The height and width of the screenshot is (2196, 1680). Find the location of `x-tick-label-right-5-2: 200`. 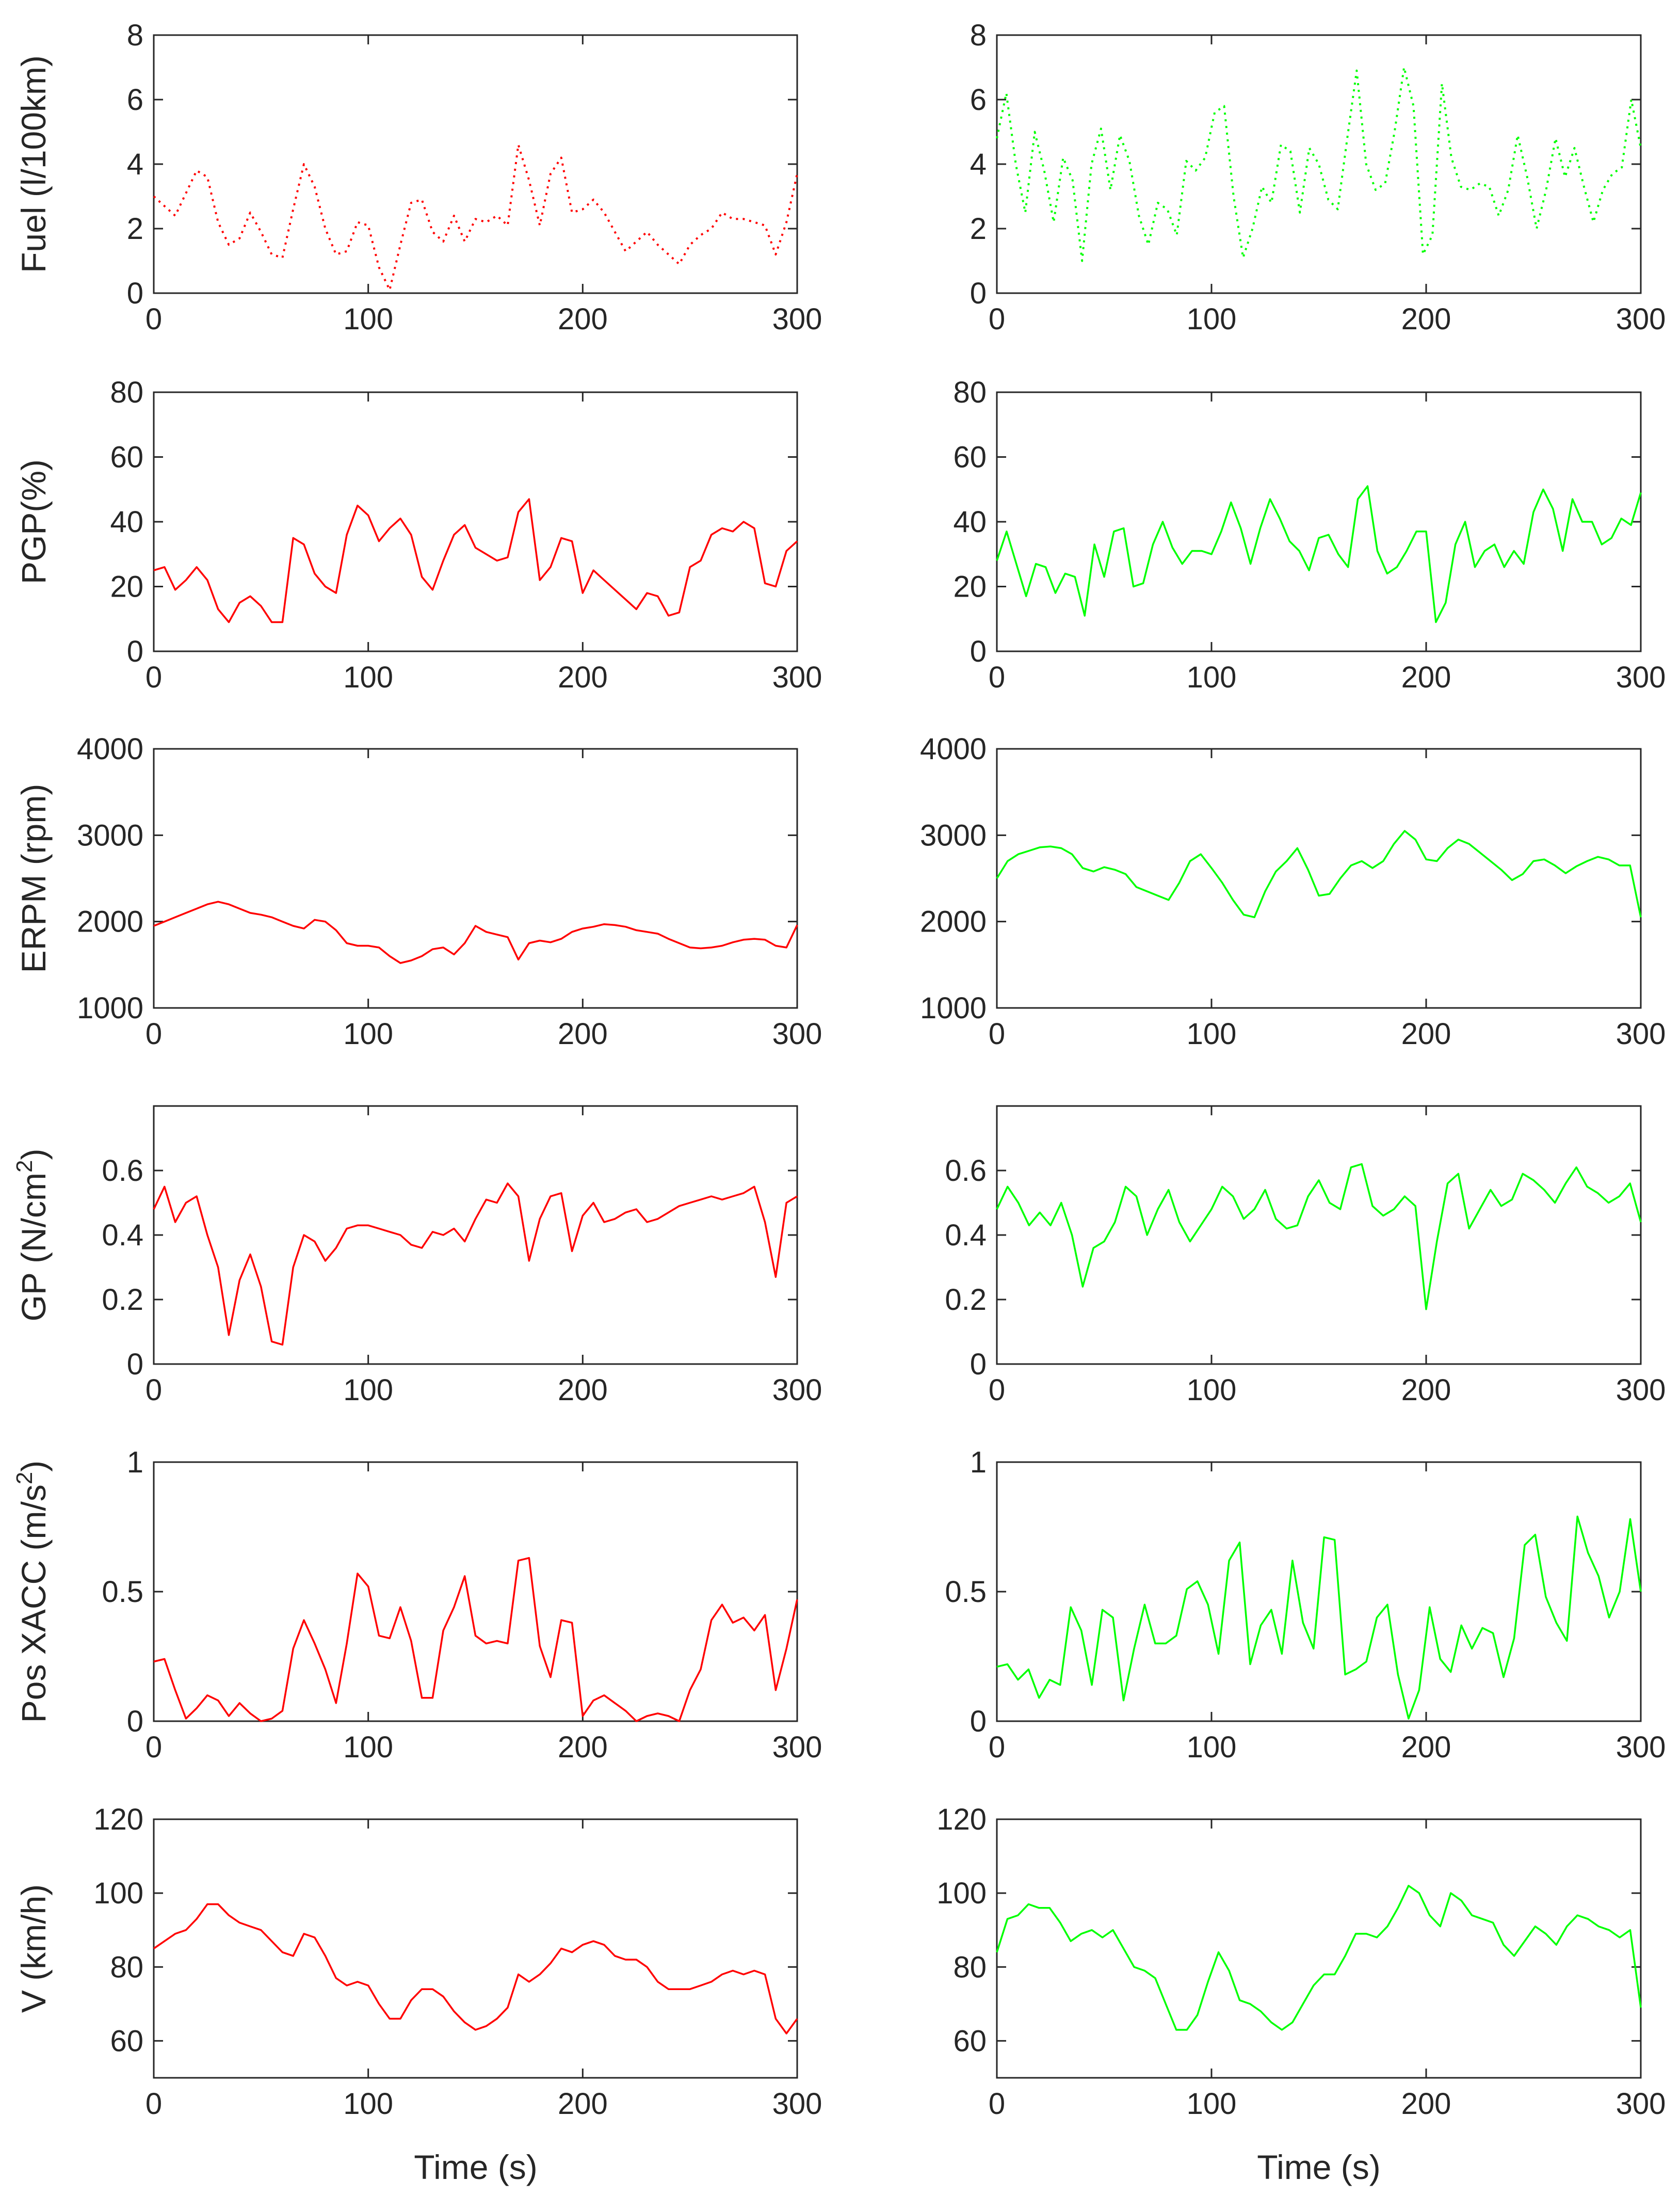

x-tick-label-right-5-2: 200 is located at coordinates (1426, 2104).